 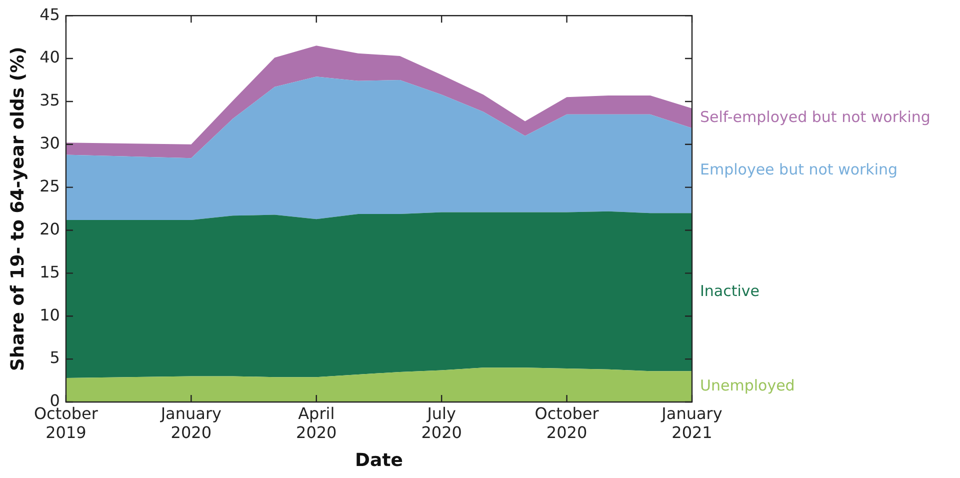 What do you see at coordinates (799, 169) in the screenshot?
I see `series-label: Employee but not working` at bounding box center [799, 169].